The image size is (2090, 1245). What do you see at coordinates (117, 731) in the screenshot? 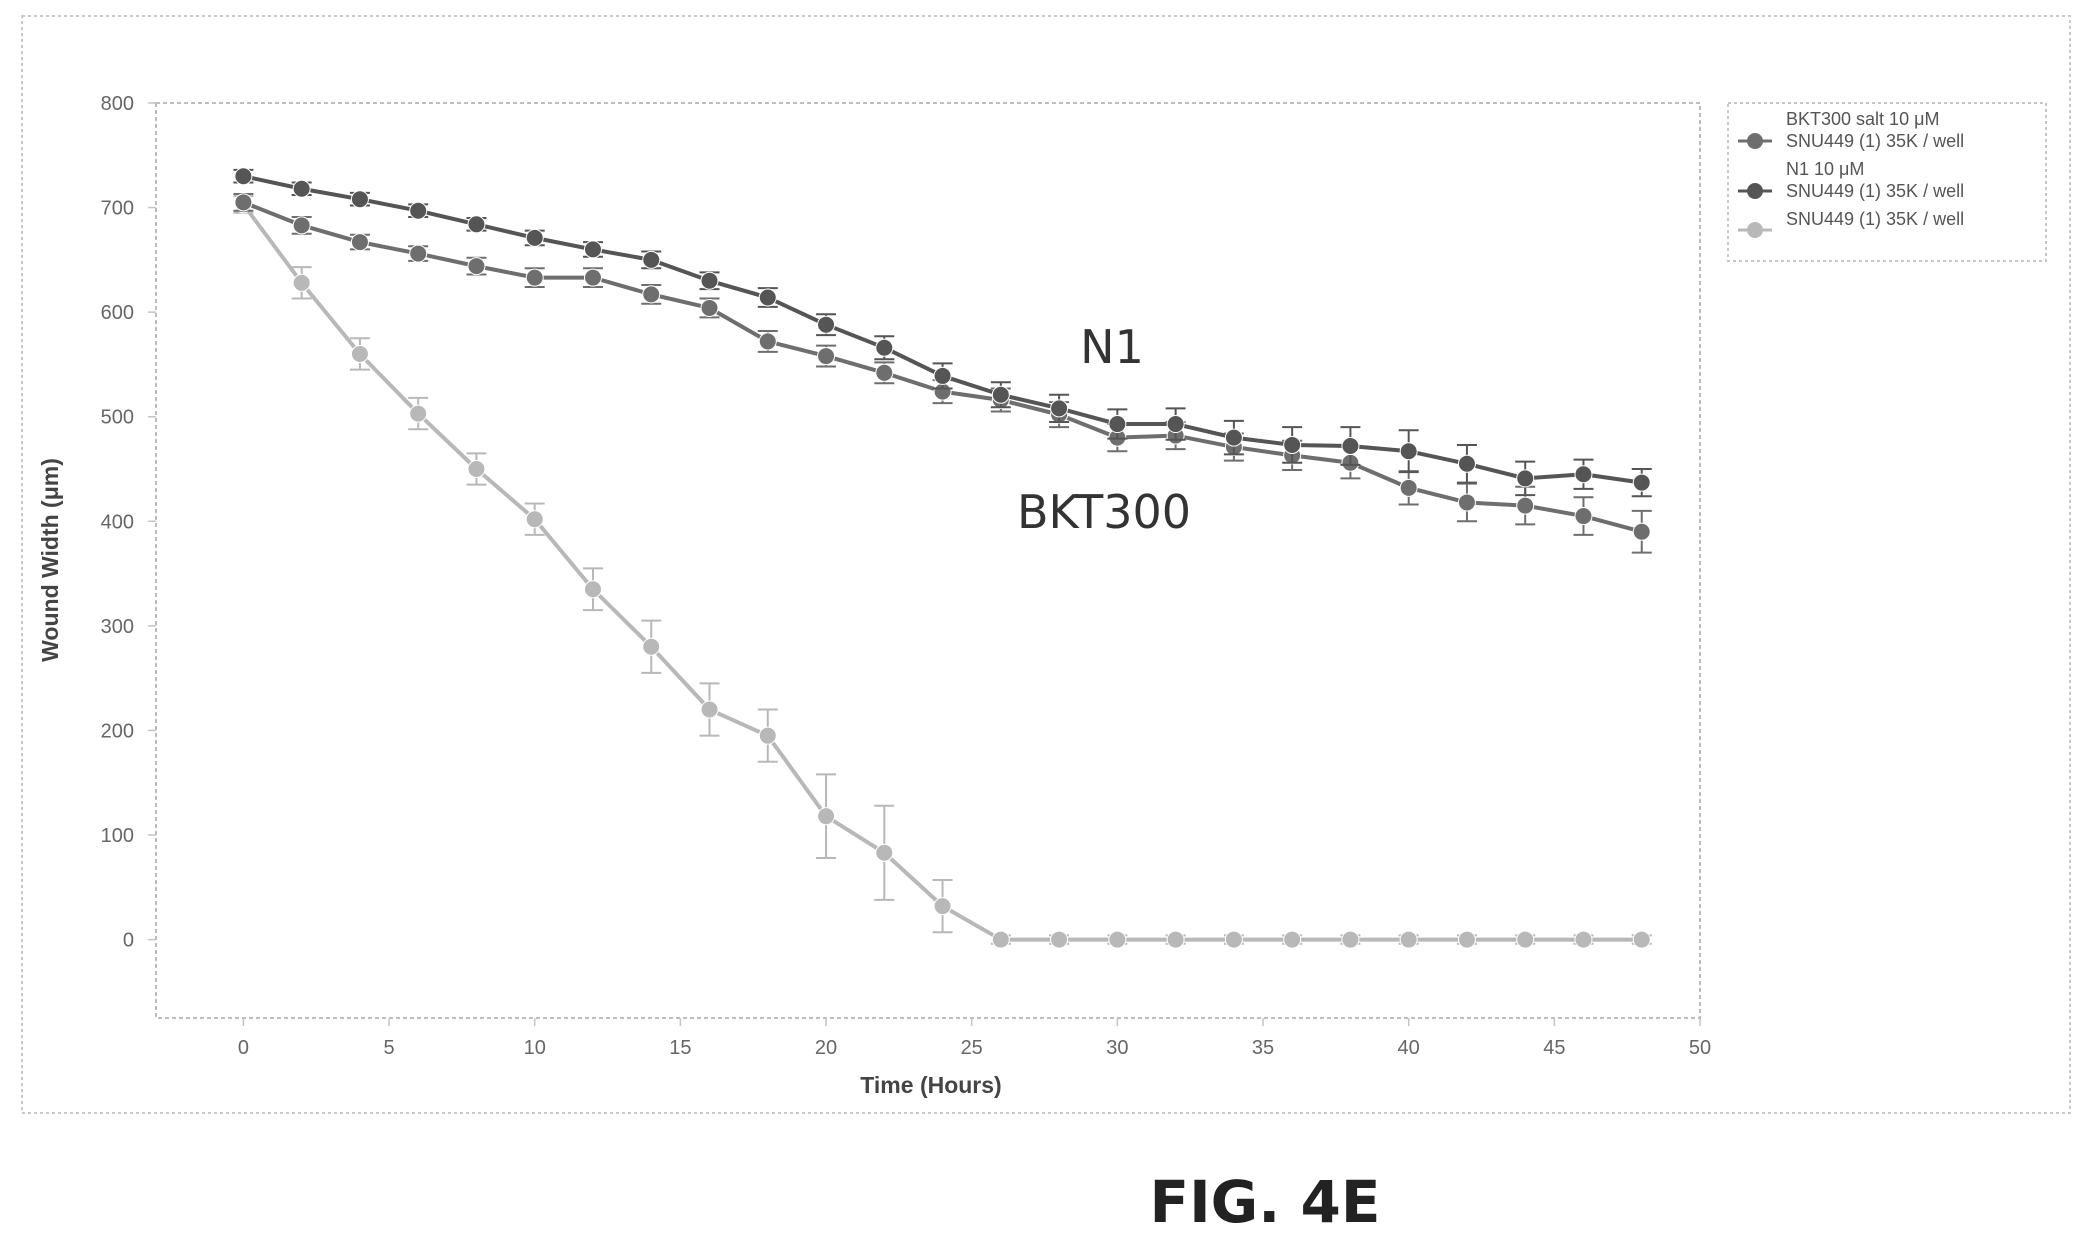
I see `y-tick-label: 200` at bounding box center [117, 731].